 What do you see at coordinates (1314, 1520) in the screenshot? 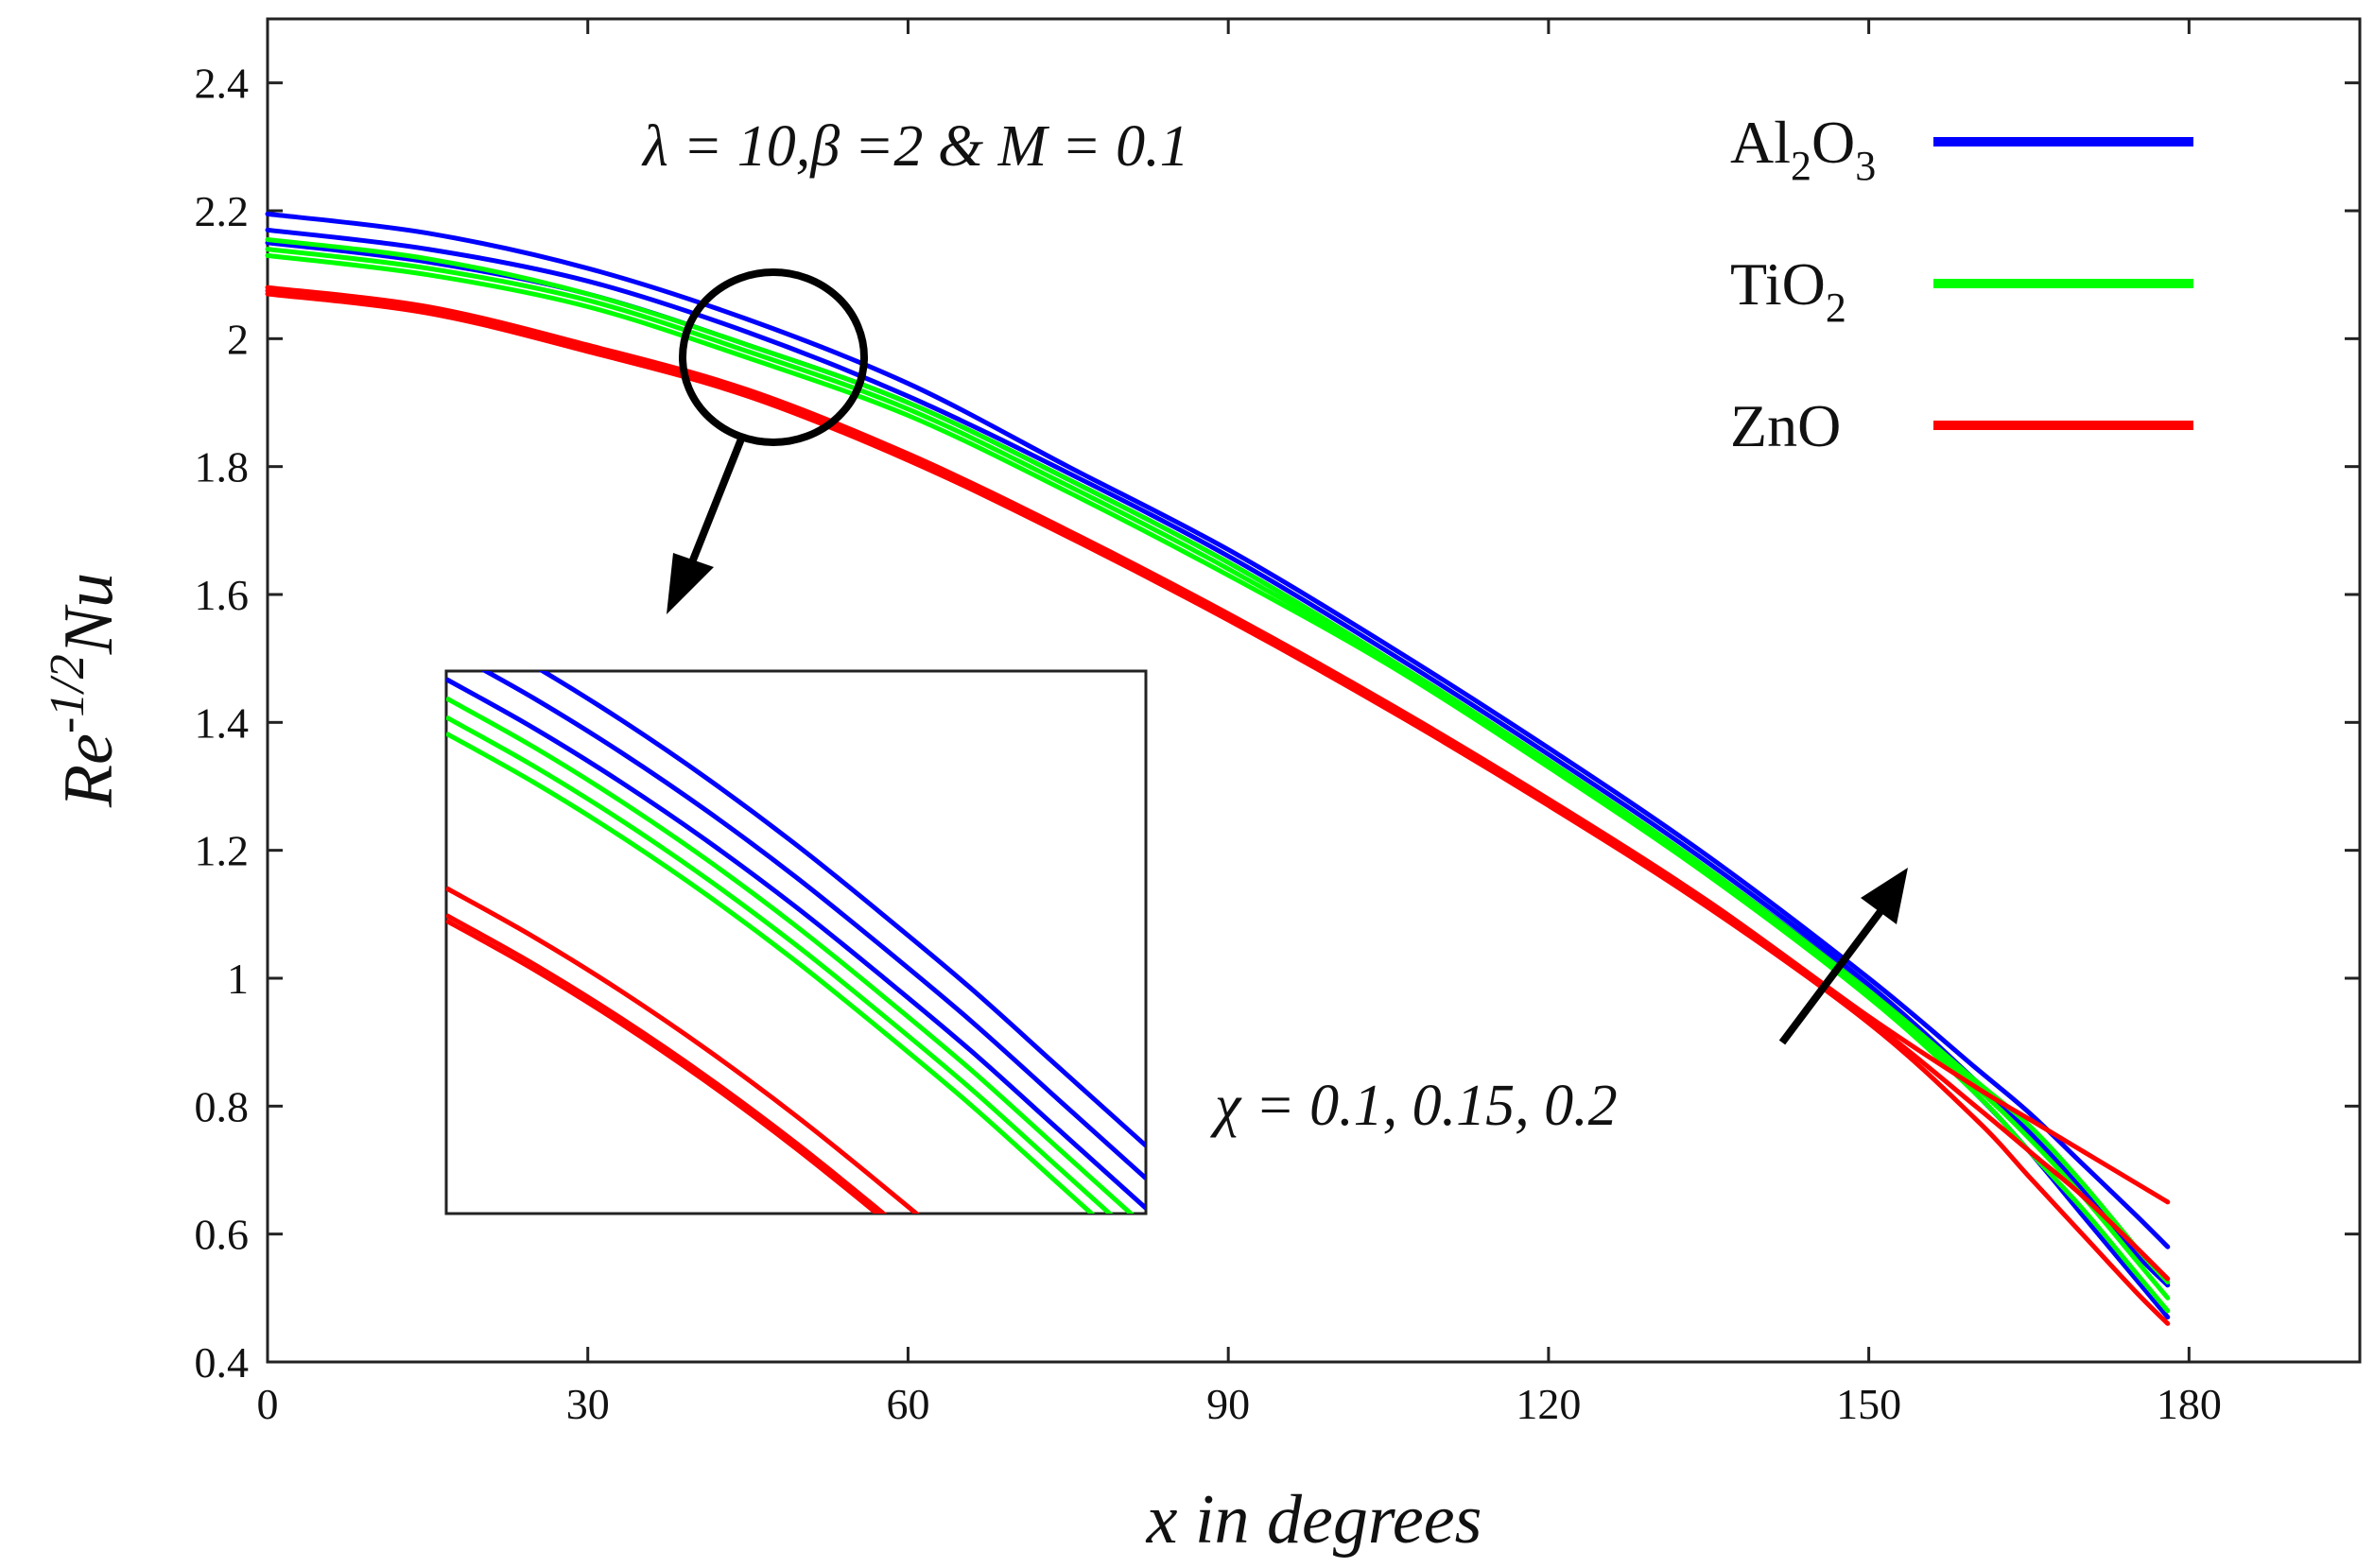
I see `x-axis-title: x in degrees` at bounding box center [1314, 1520].